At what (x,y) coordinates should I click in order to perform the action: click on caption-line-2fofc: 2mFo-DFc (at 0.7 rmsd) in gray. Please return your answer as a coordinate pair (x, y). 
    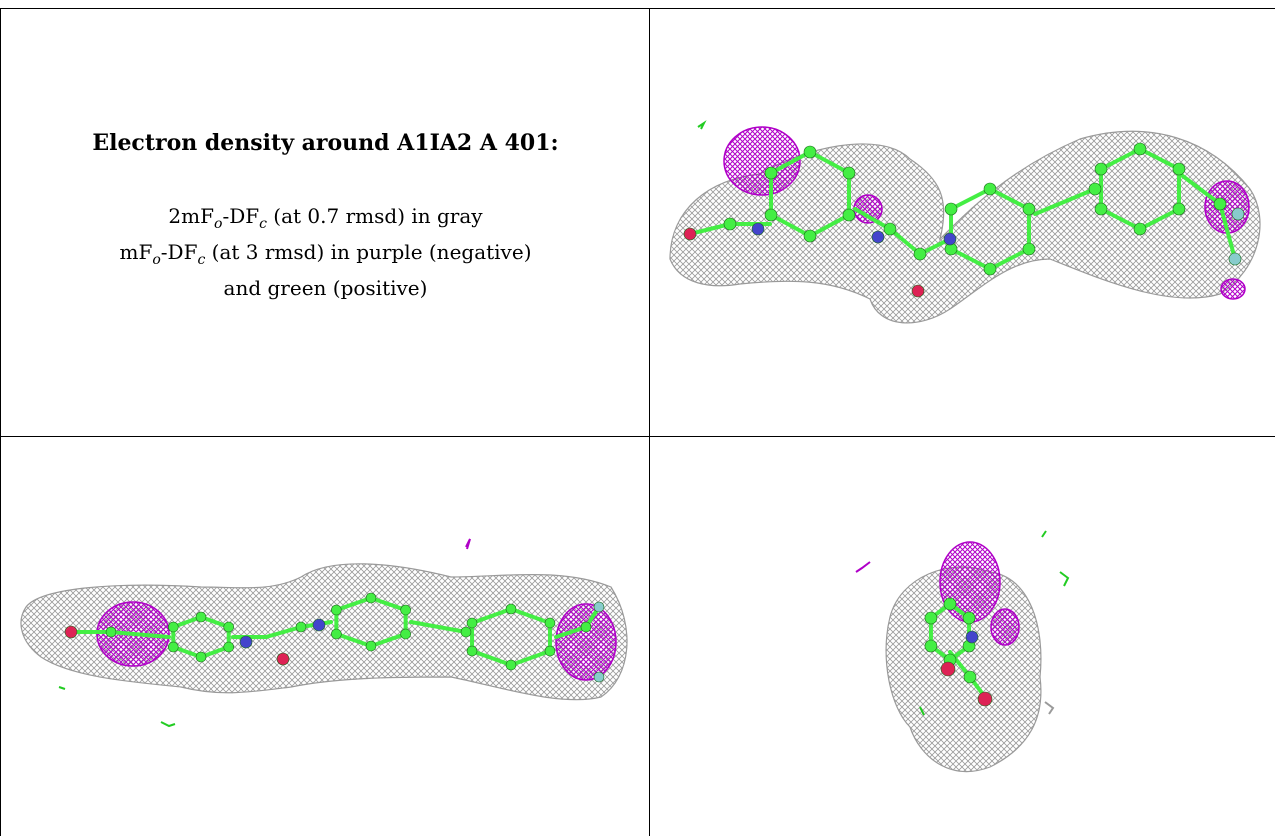
    Looking at the image, I should click on (325, 218).